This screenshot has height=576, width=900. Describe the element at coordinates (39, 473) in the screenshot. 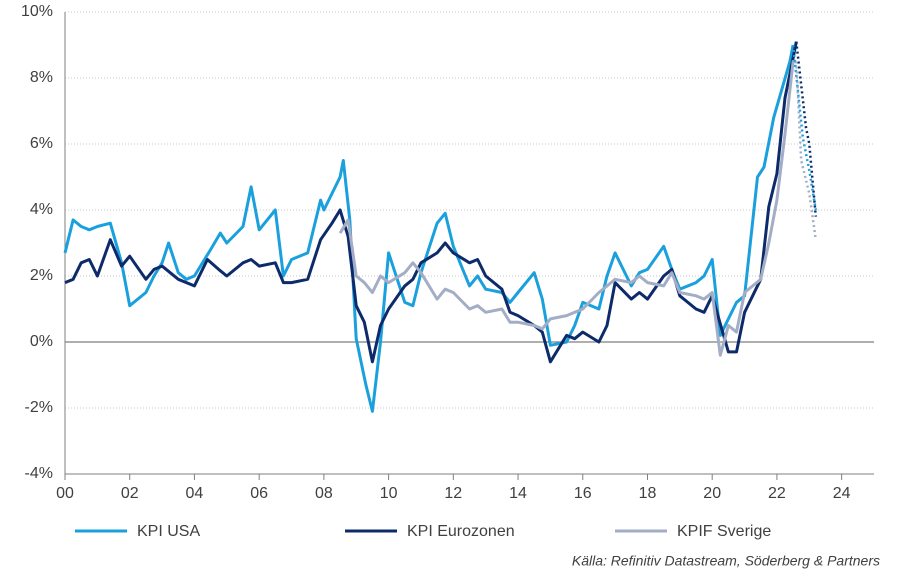

I see `y-tick-label: -4%` at that location.